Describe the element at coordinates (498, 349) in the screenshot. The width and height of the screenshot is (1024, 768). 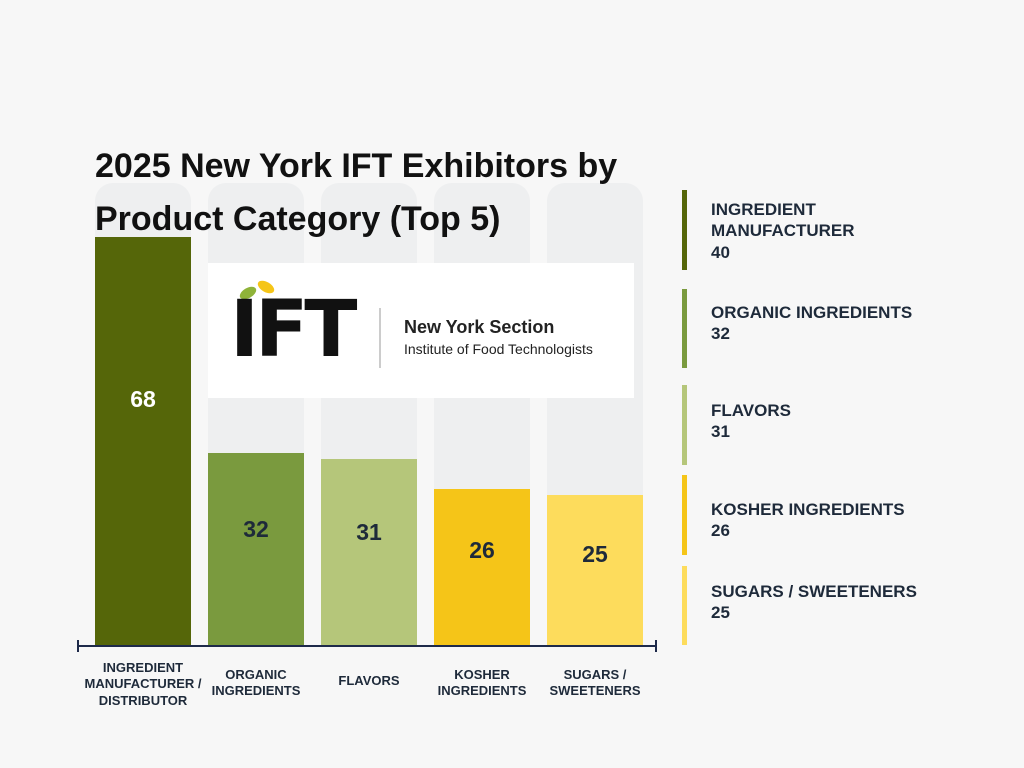
I see `logo-subtitle: Institute of Food Technologists` at that location.